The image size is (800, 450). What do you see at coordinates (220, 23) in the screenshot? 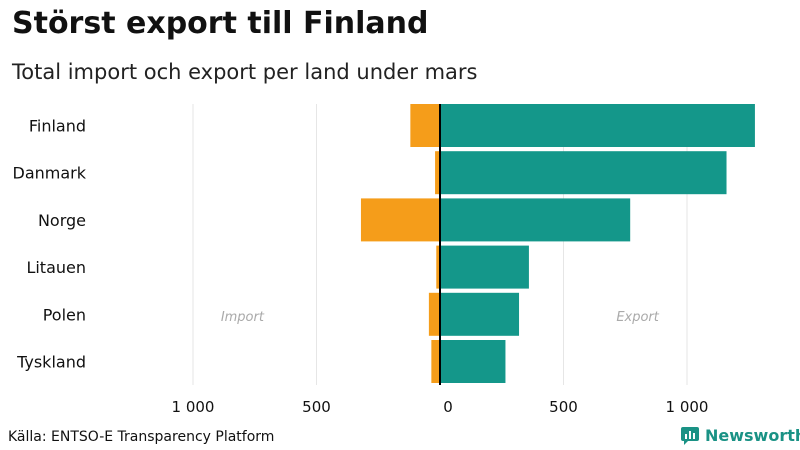
I see `chart-title: Störst export till Finland` at bounding box center [220, 23].